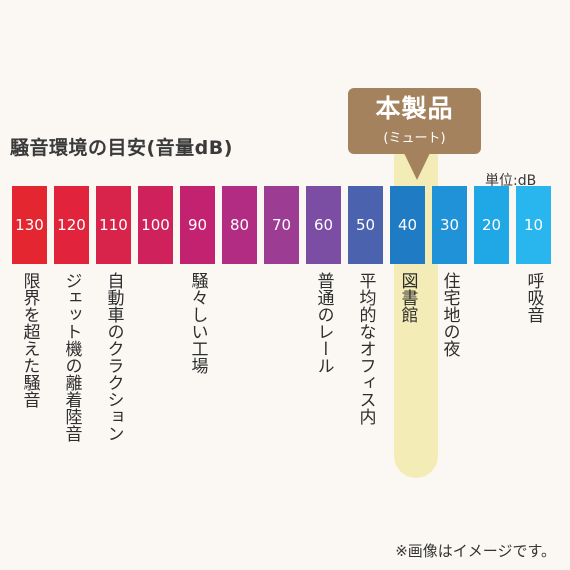 This screenshot has height=570, width=570. What do you see at coordinates (533, 225) in the screenshot?
I see `scale-segment-10: 10` at bounding box center [533, 225].